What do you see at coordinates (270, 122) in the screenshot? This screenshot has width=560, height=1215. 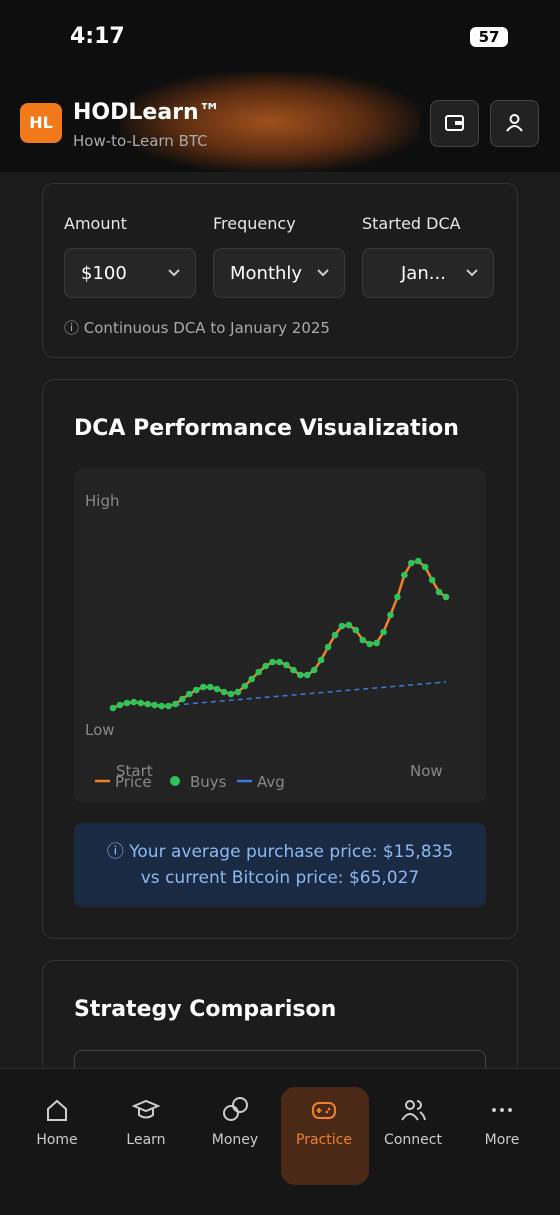 I see `glow` at bounding box center [270, 122].